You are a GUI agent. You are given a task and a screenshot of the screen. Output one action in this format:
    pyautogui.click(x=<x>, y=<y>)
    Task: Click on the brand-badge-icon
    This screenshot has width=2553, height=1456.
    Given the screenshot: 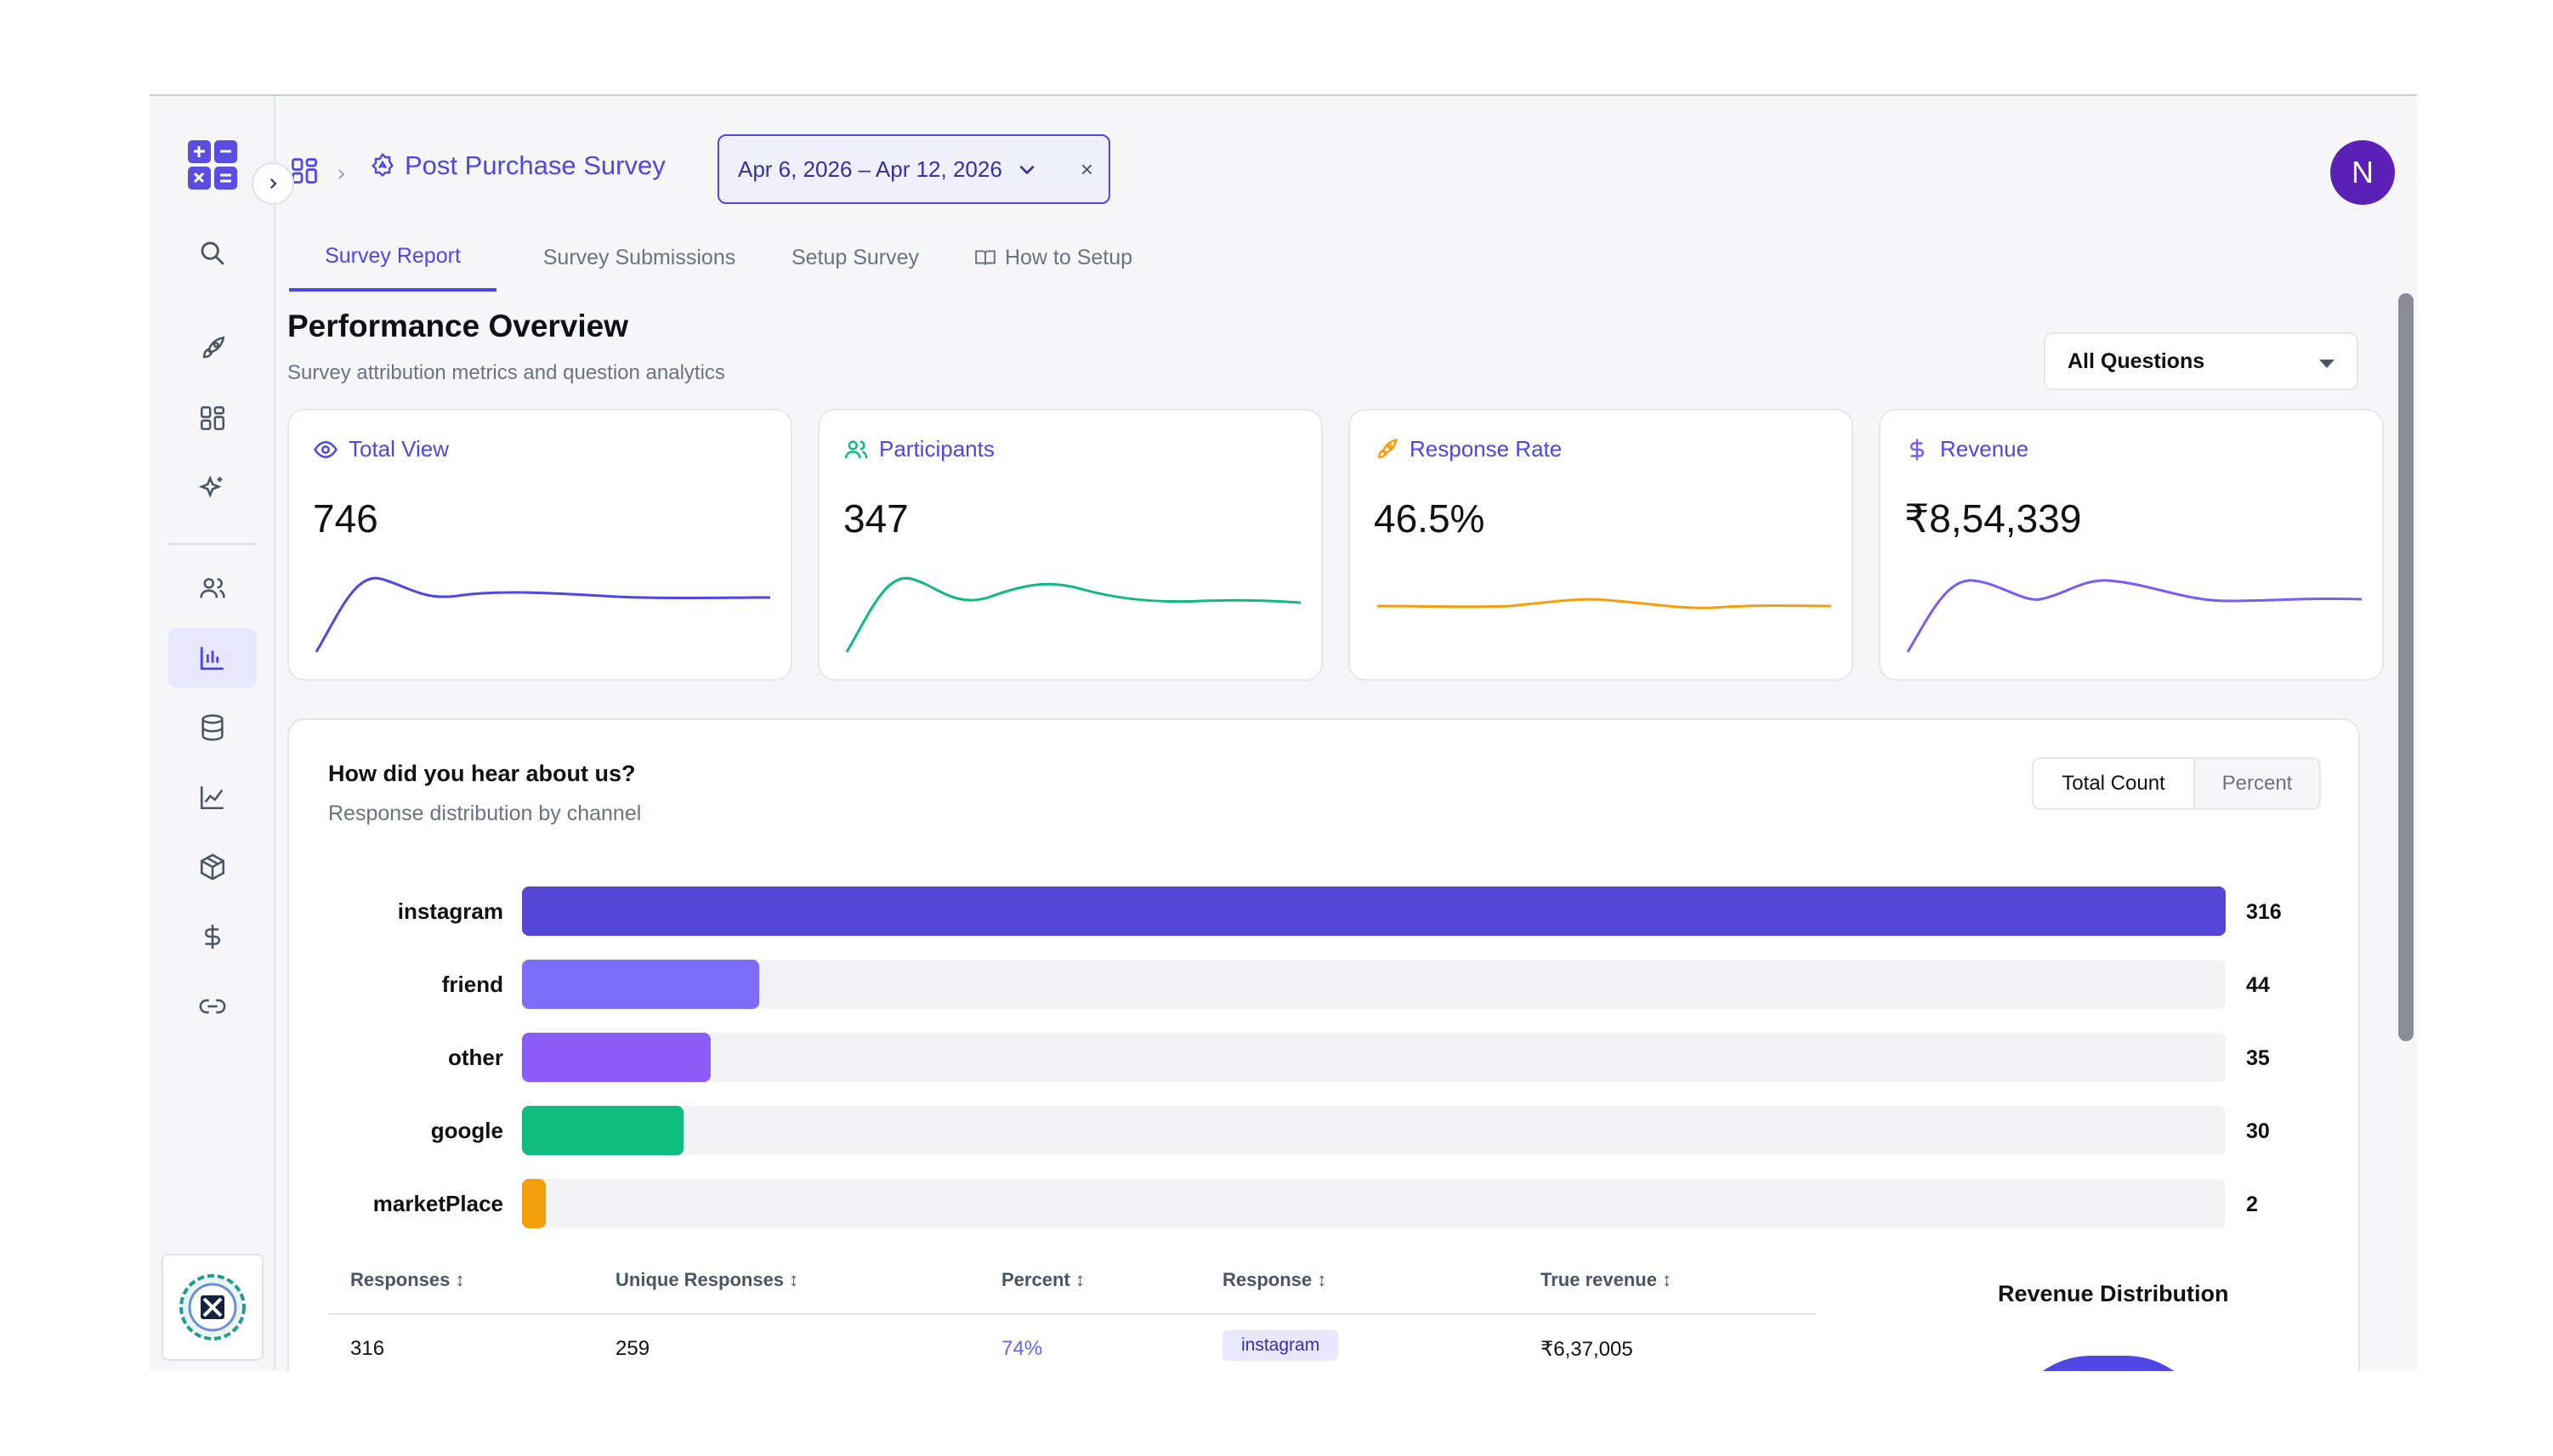 What is the action you would take?
    pyautogui.click(x=212, y=1307)
    